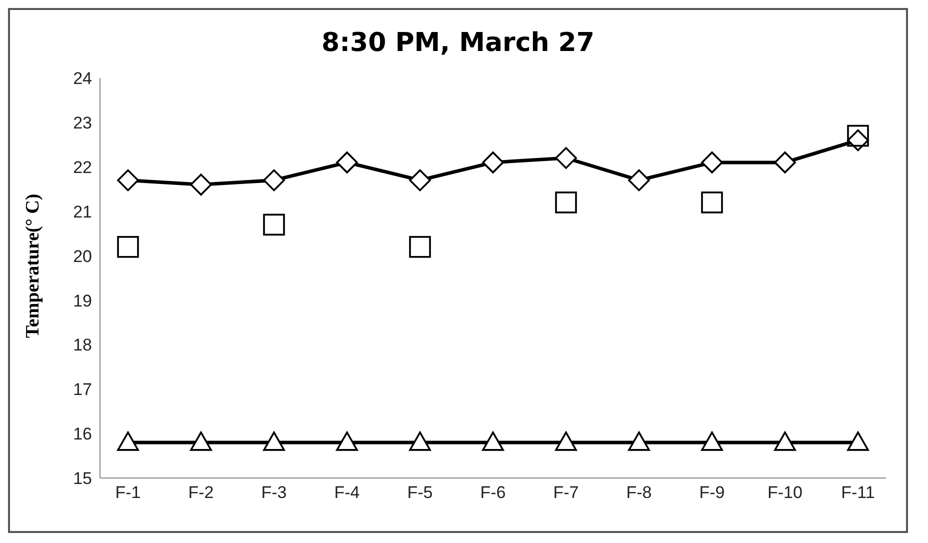 The width and height of the screenshot is (928, 543). Describe the element at coordinates (858, 492) in the screenshot. I see `x-tick-label: F-11` at that location.